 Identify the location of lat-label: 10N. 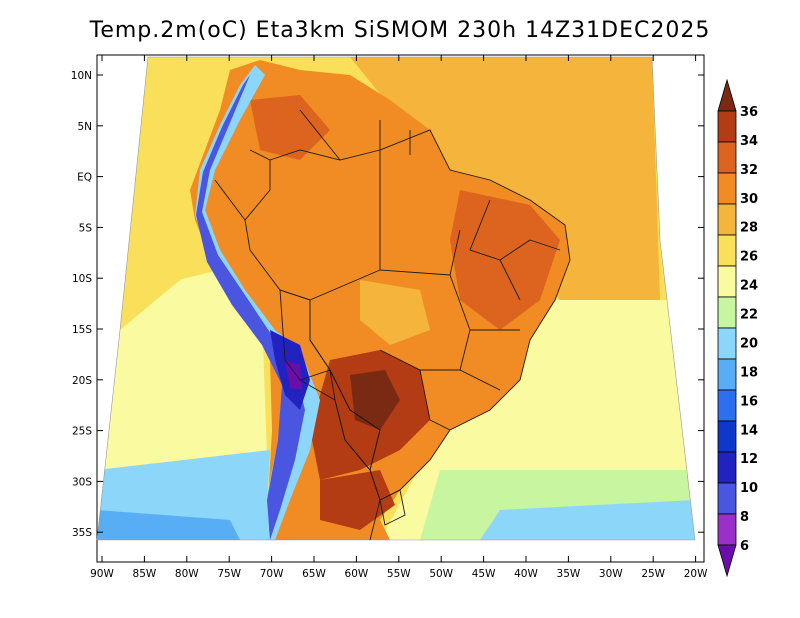
(81, 76).